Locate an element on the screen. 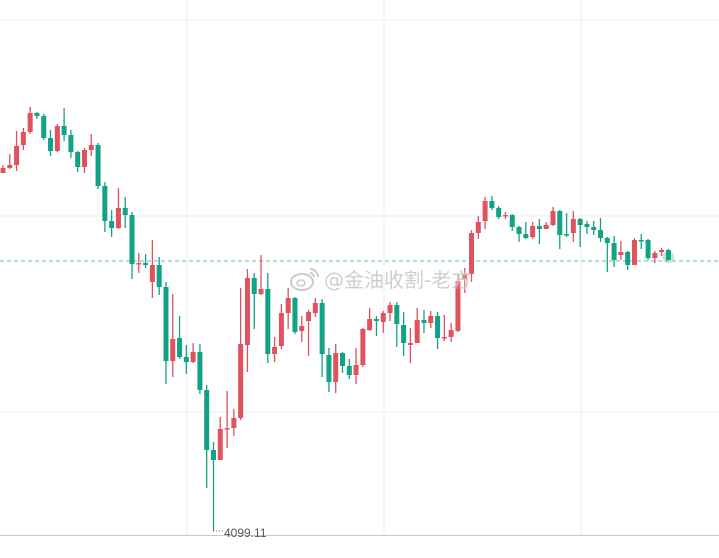 The height and width of the screenshot is (558, 719). low-price-label: 4099.11 is located at coordinates (245, 533).